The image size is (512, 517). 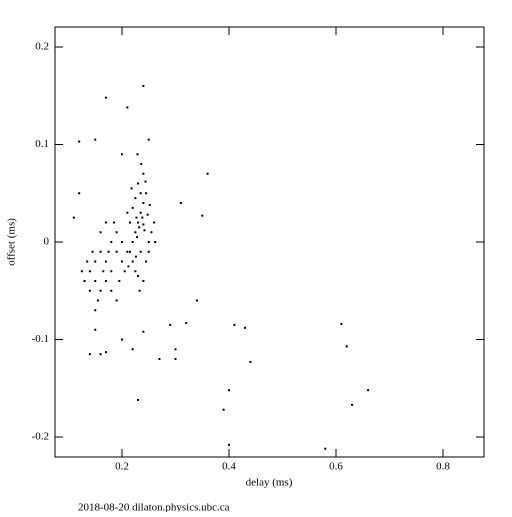 What do you see at coordinates (154, 507) in the screenshot?
I see `footer: 2018-08-20 dilaton.physics.ubc.ca` at bounding box center [154, 507].